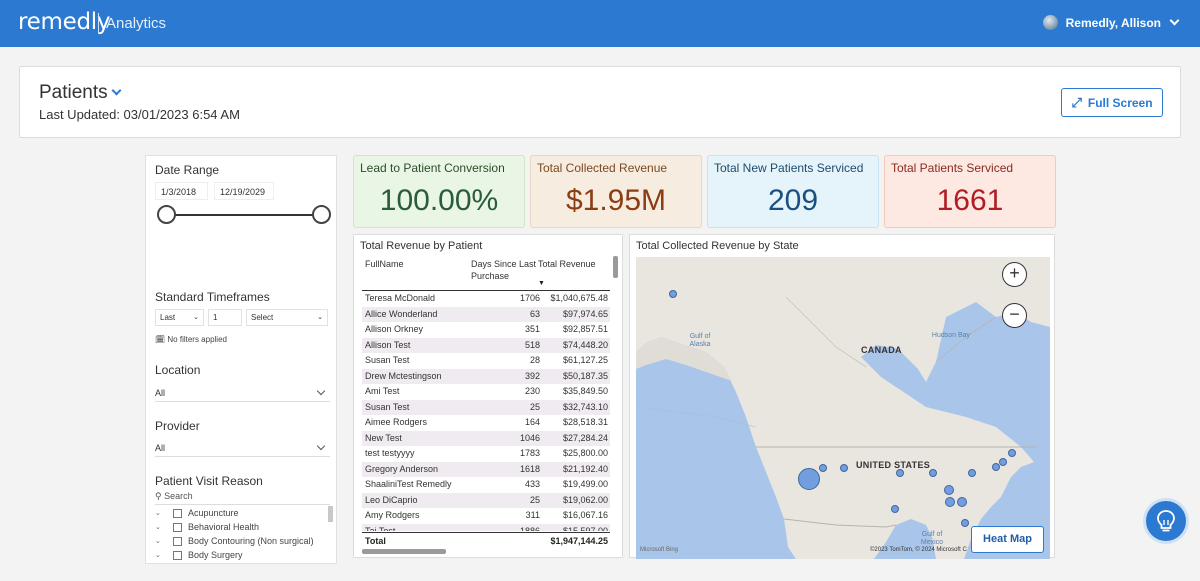  Describe the element at coordinates (179, 317) in the screenshot. I see `period-select: Last ⌄` at that location.